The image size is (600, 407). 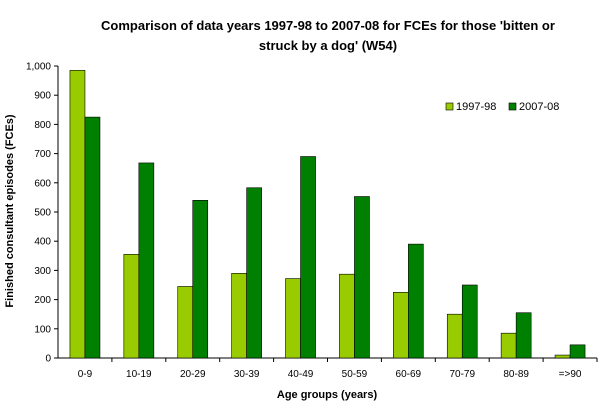 What do you see at coordinates (570, 374) in the screenshot?
I see `x-tick-label: =>90` at bounding box center [570, 374].